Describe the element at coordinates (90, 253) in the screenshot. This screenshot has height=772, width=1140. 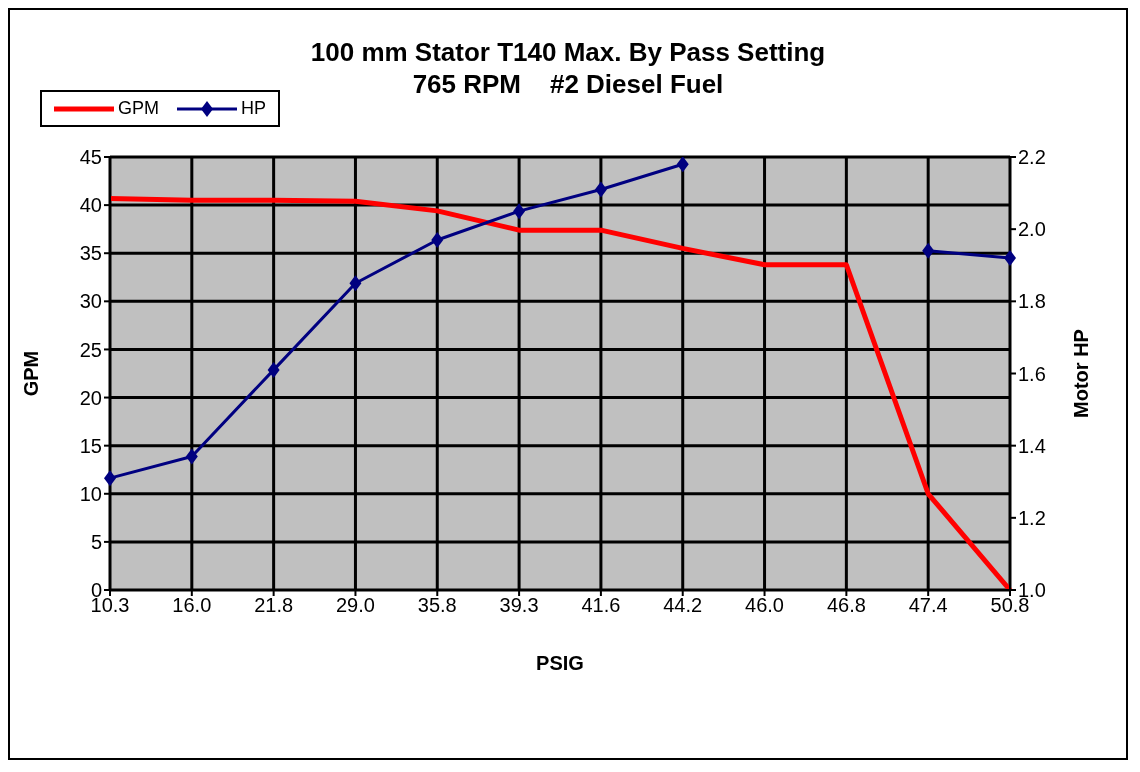
I see `y-tick-label: 35` at that location.